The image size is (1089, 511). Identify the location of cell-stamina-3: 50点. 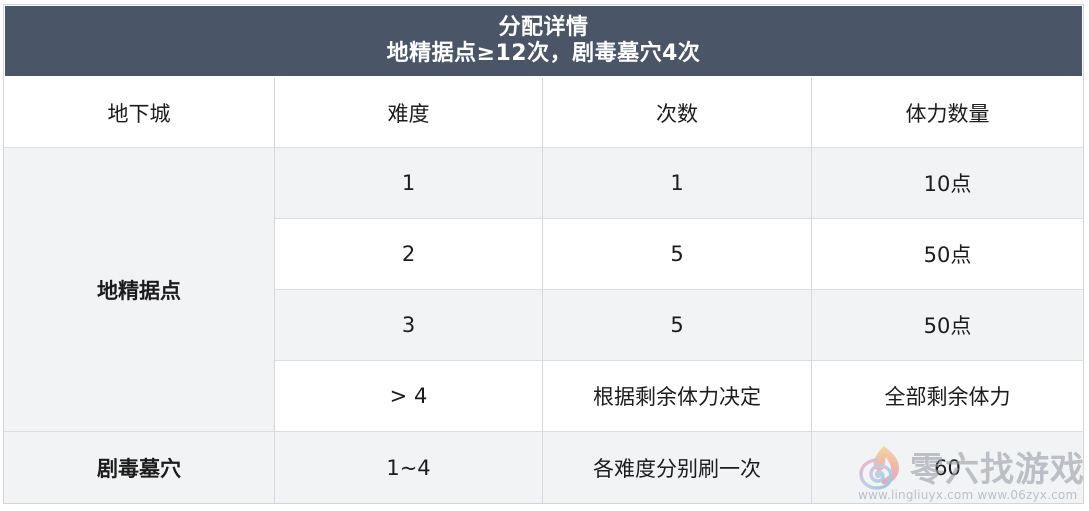
(947, 325).